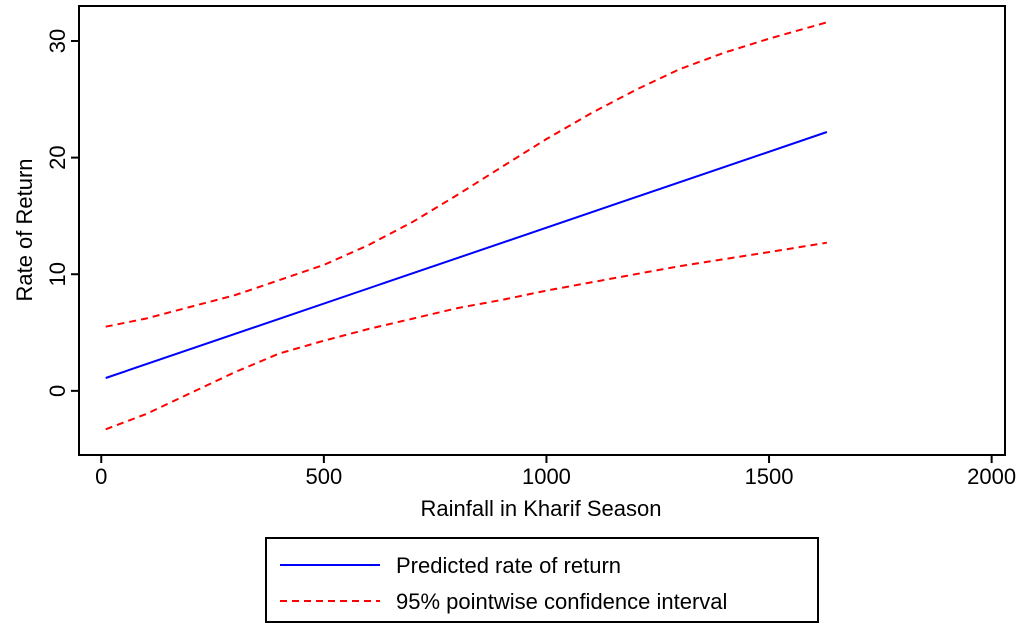 The image size is (1022, 631). I want to click on x-tick-label: 0, so click(101, 476).